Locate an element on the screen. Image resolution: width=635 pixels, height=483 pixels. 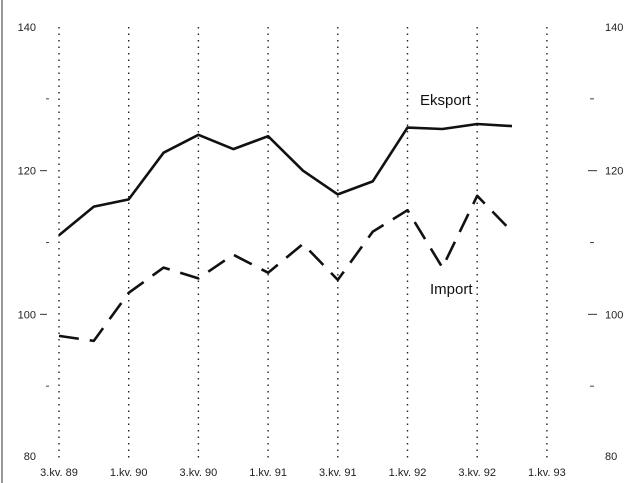
y-tick-label-left: 80 is located at coordinates (30, 457).